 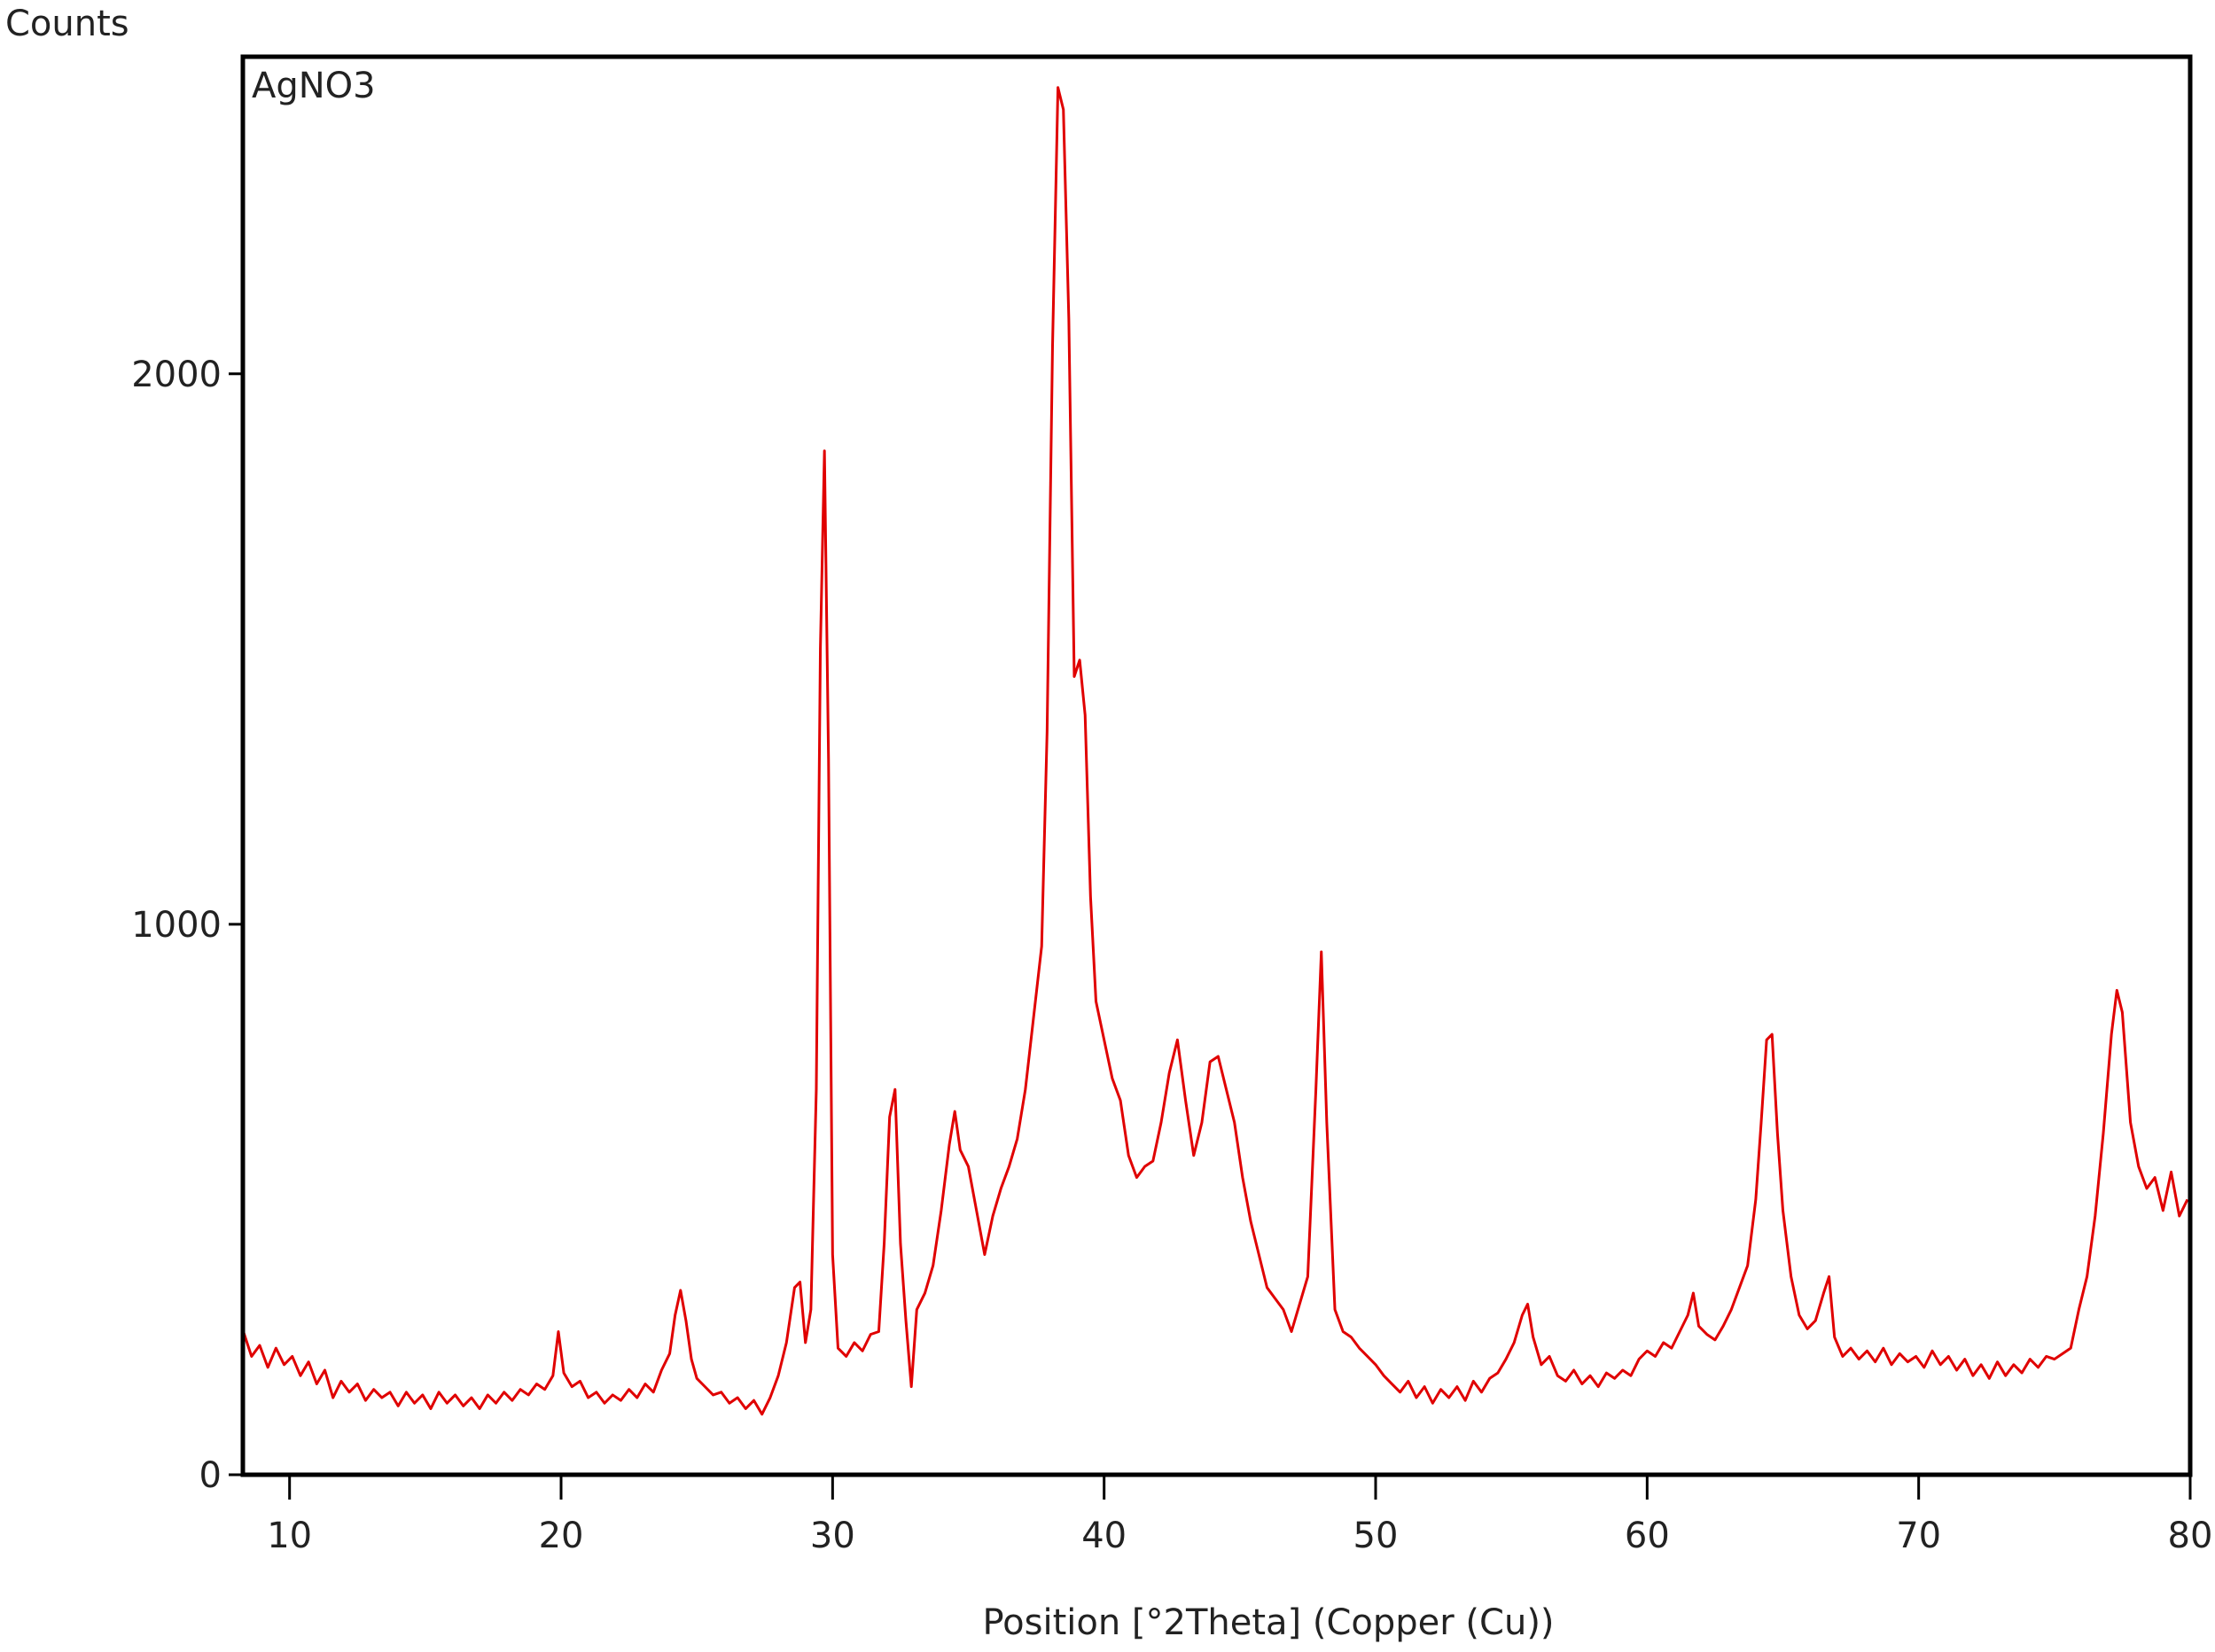 What do you see at coordinates (314, 86) in the screenshot?
I see `series-label: AgNO3` at bounding box center [314, 86].